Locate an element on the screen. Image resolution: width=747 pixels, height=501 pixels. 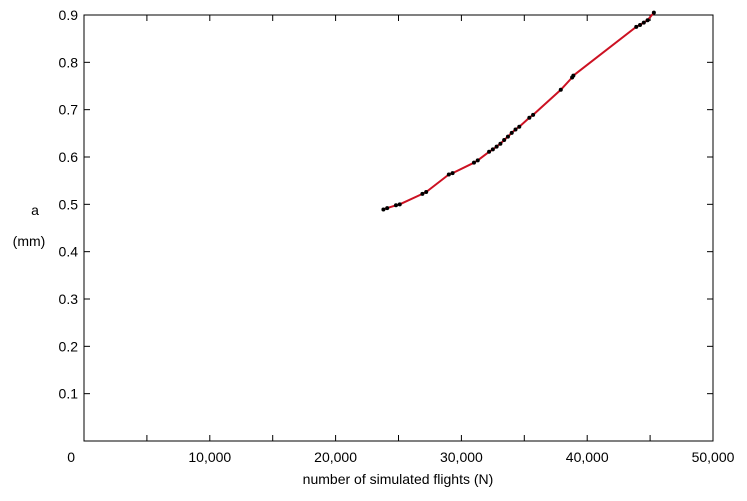
y-tick-label: 0.5 is located at coordinates (69, 204).